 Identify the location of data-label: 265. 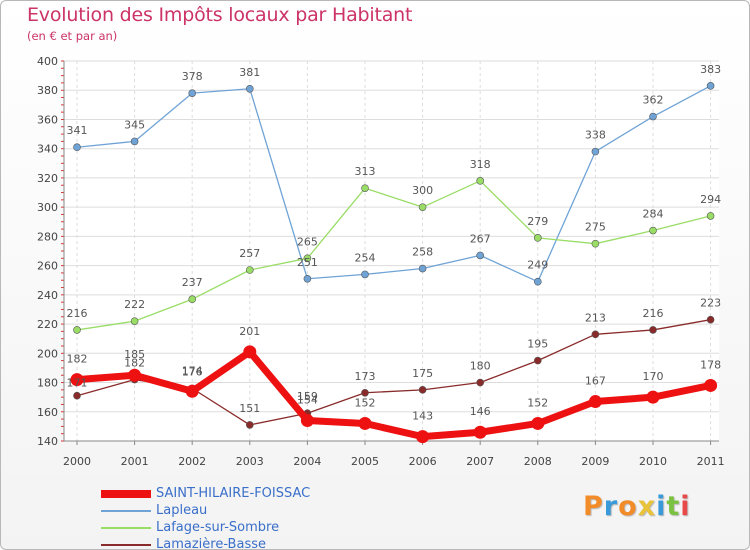
(307, 241).